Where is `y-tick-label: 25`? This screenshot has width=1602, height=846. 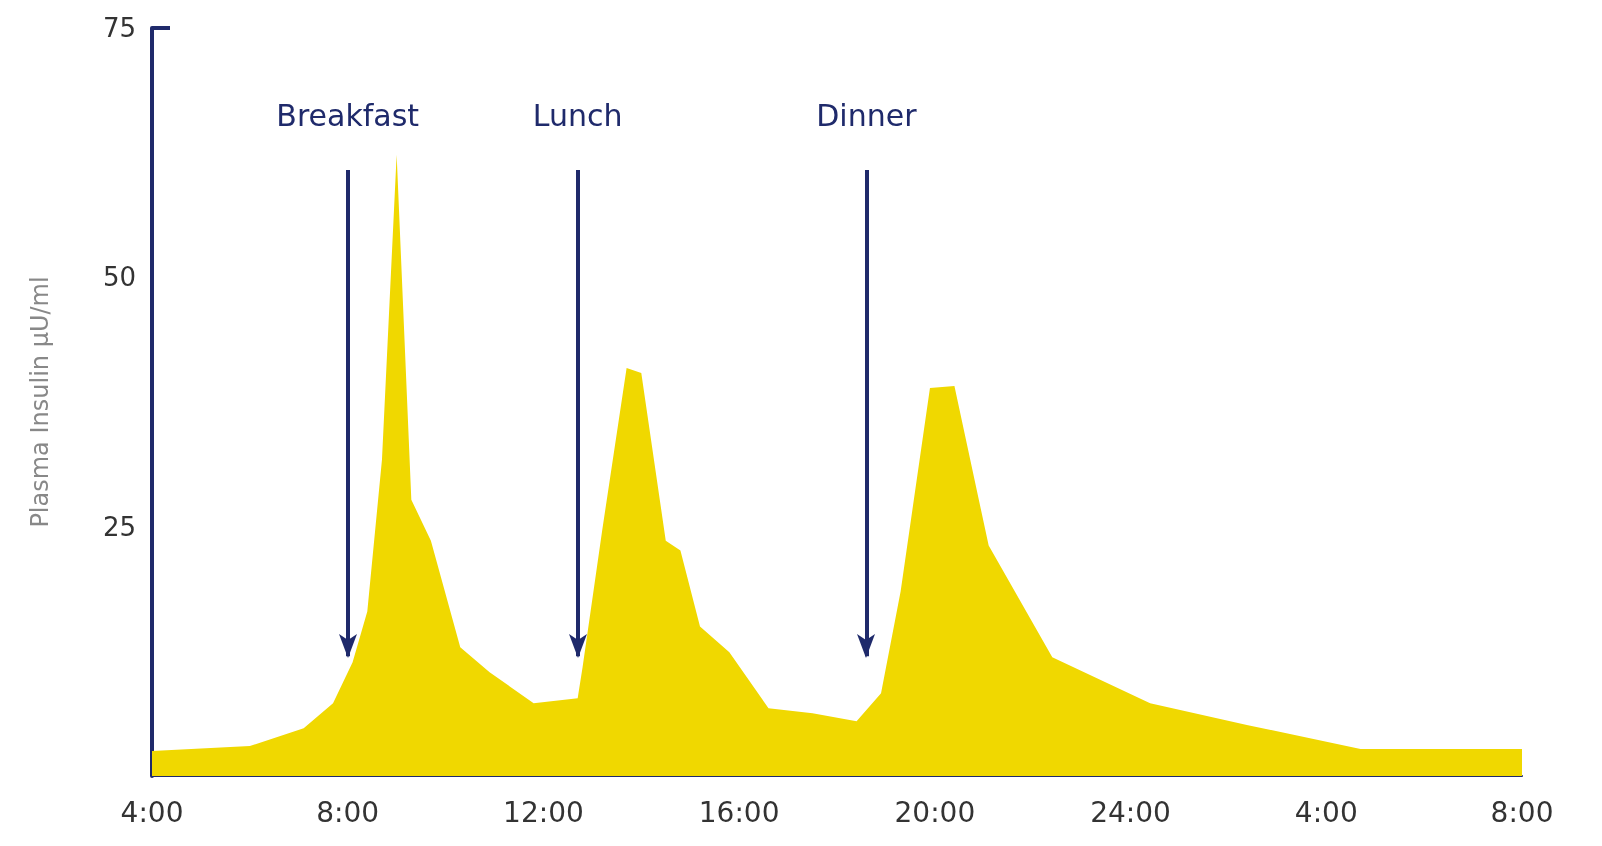 y-tick-label: 25 is located at coordinates (119, 526).